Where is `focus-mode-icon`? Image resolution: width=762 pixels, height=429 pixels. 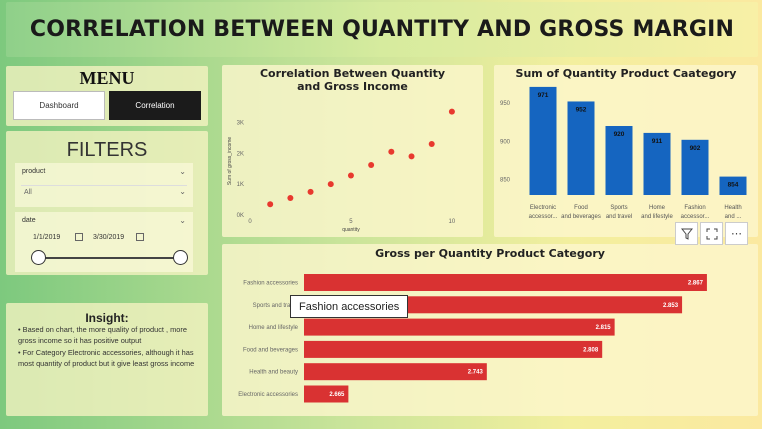
focus-mode-icon is located at coordinates (711, 233).